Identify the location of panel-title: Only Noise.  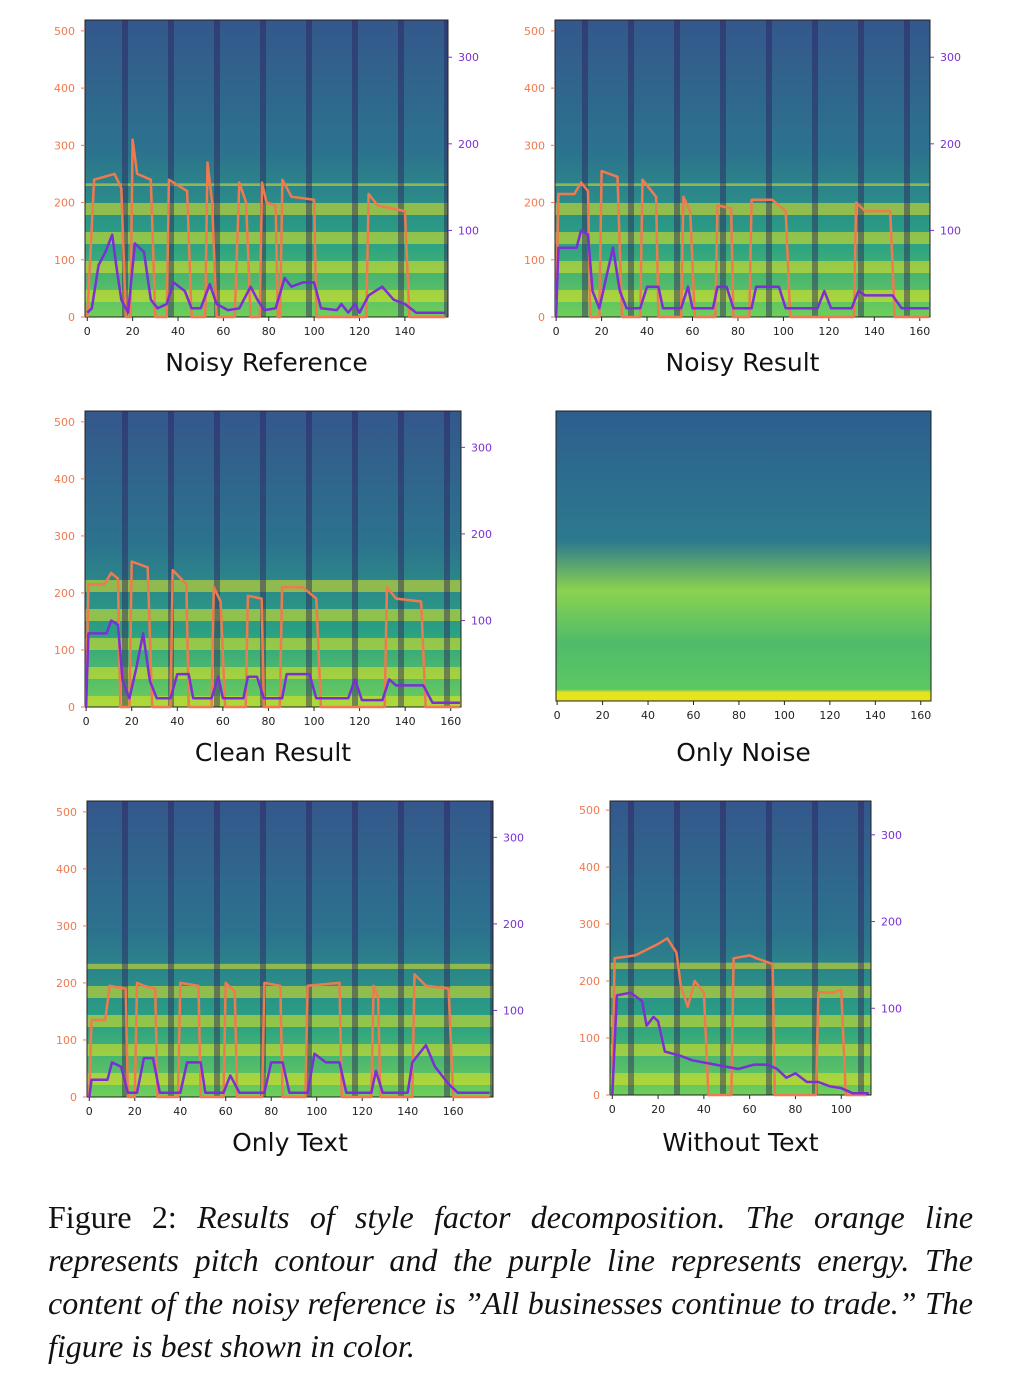
(743, 752).